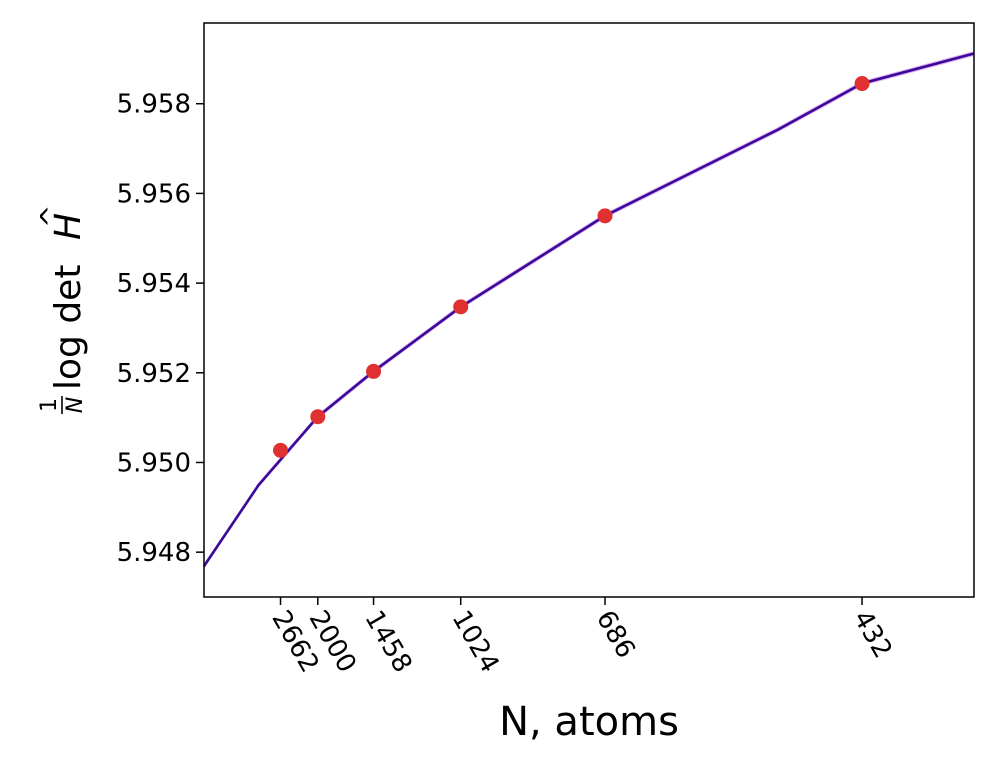 This screenshot has height=767, width=997. What do you see at coordinates (49, 405) in the screenshot?
I see `y-label-fraction-num: 1` at bounding box center [49, 405].